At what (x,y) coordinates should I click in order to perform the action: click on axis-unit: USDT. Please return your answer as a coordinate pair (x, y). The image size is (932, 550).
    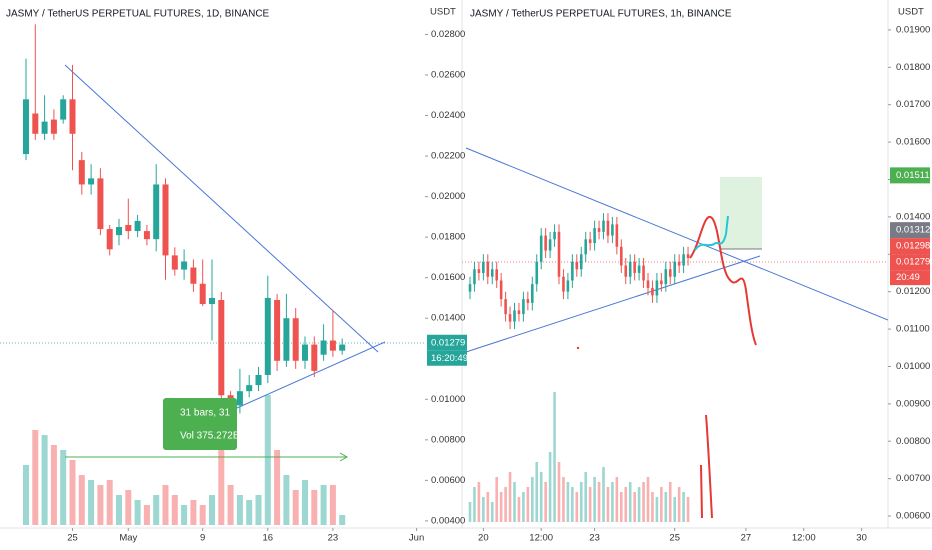
    Looking at the image, I should click on (443, 12).